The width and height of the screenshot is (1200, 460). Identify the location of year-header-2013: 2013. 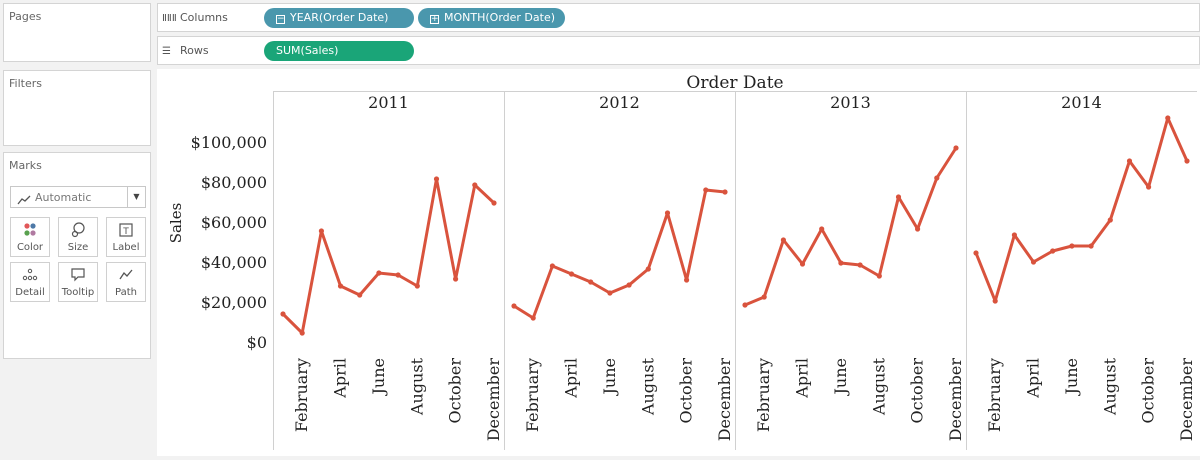
(850, 102).